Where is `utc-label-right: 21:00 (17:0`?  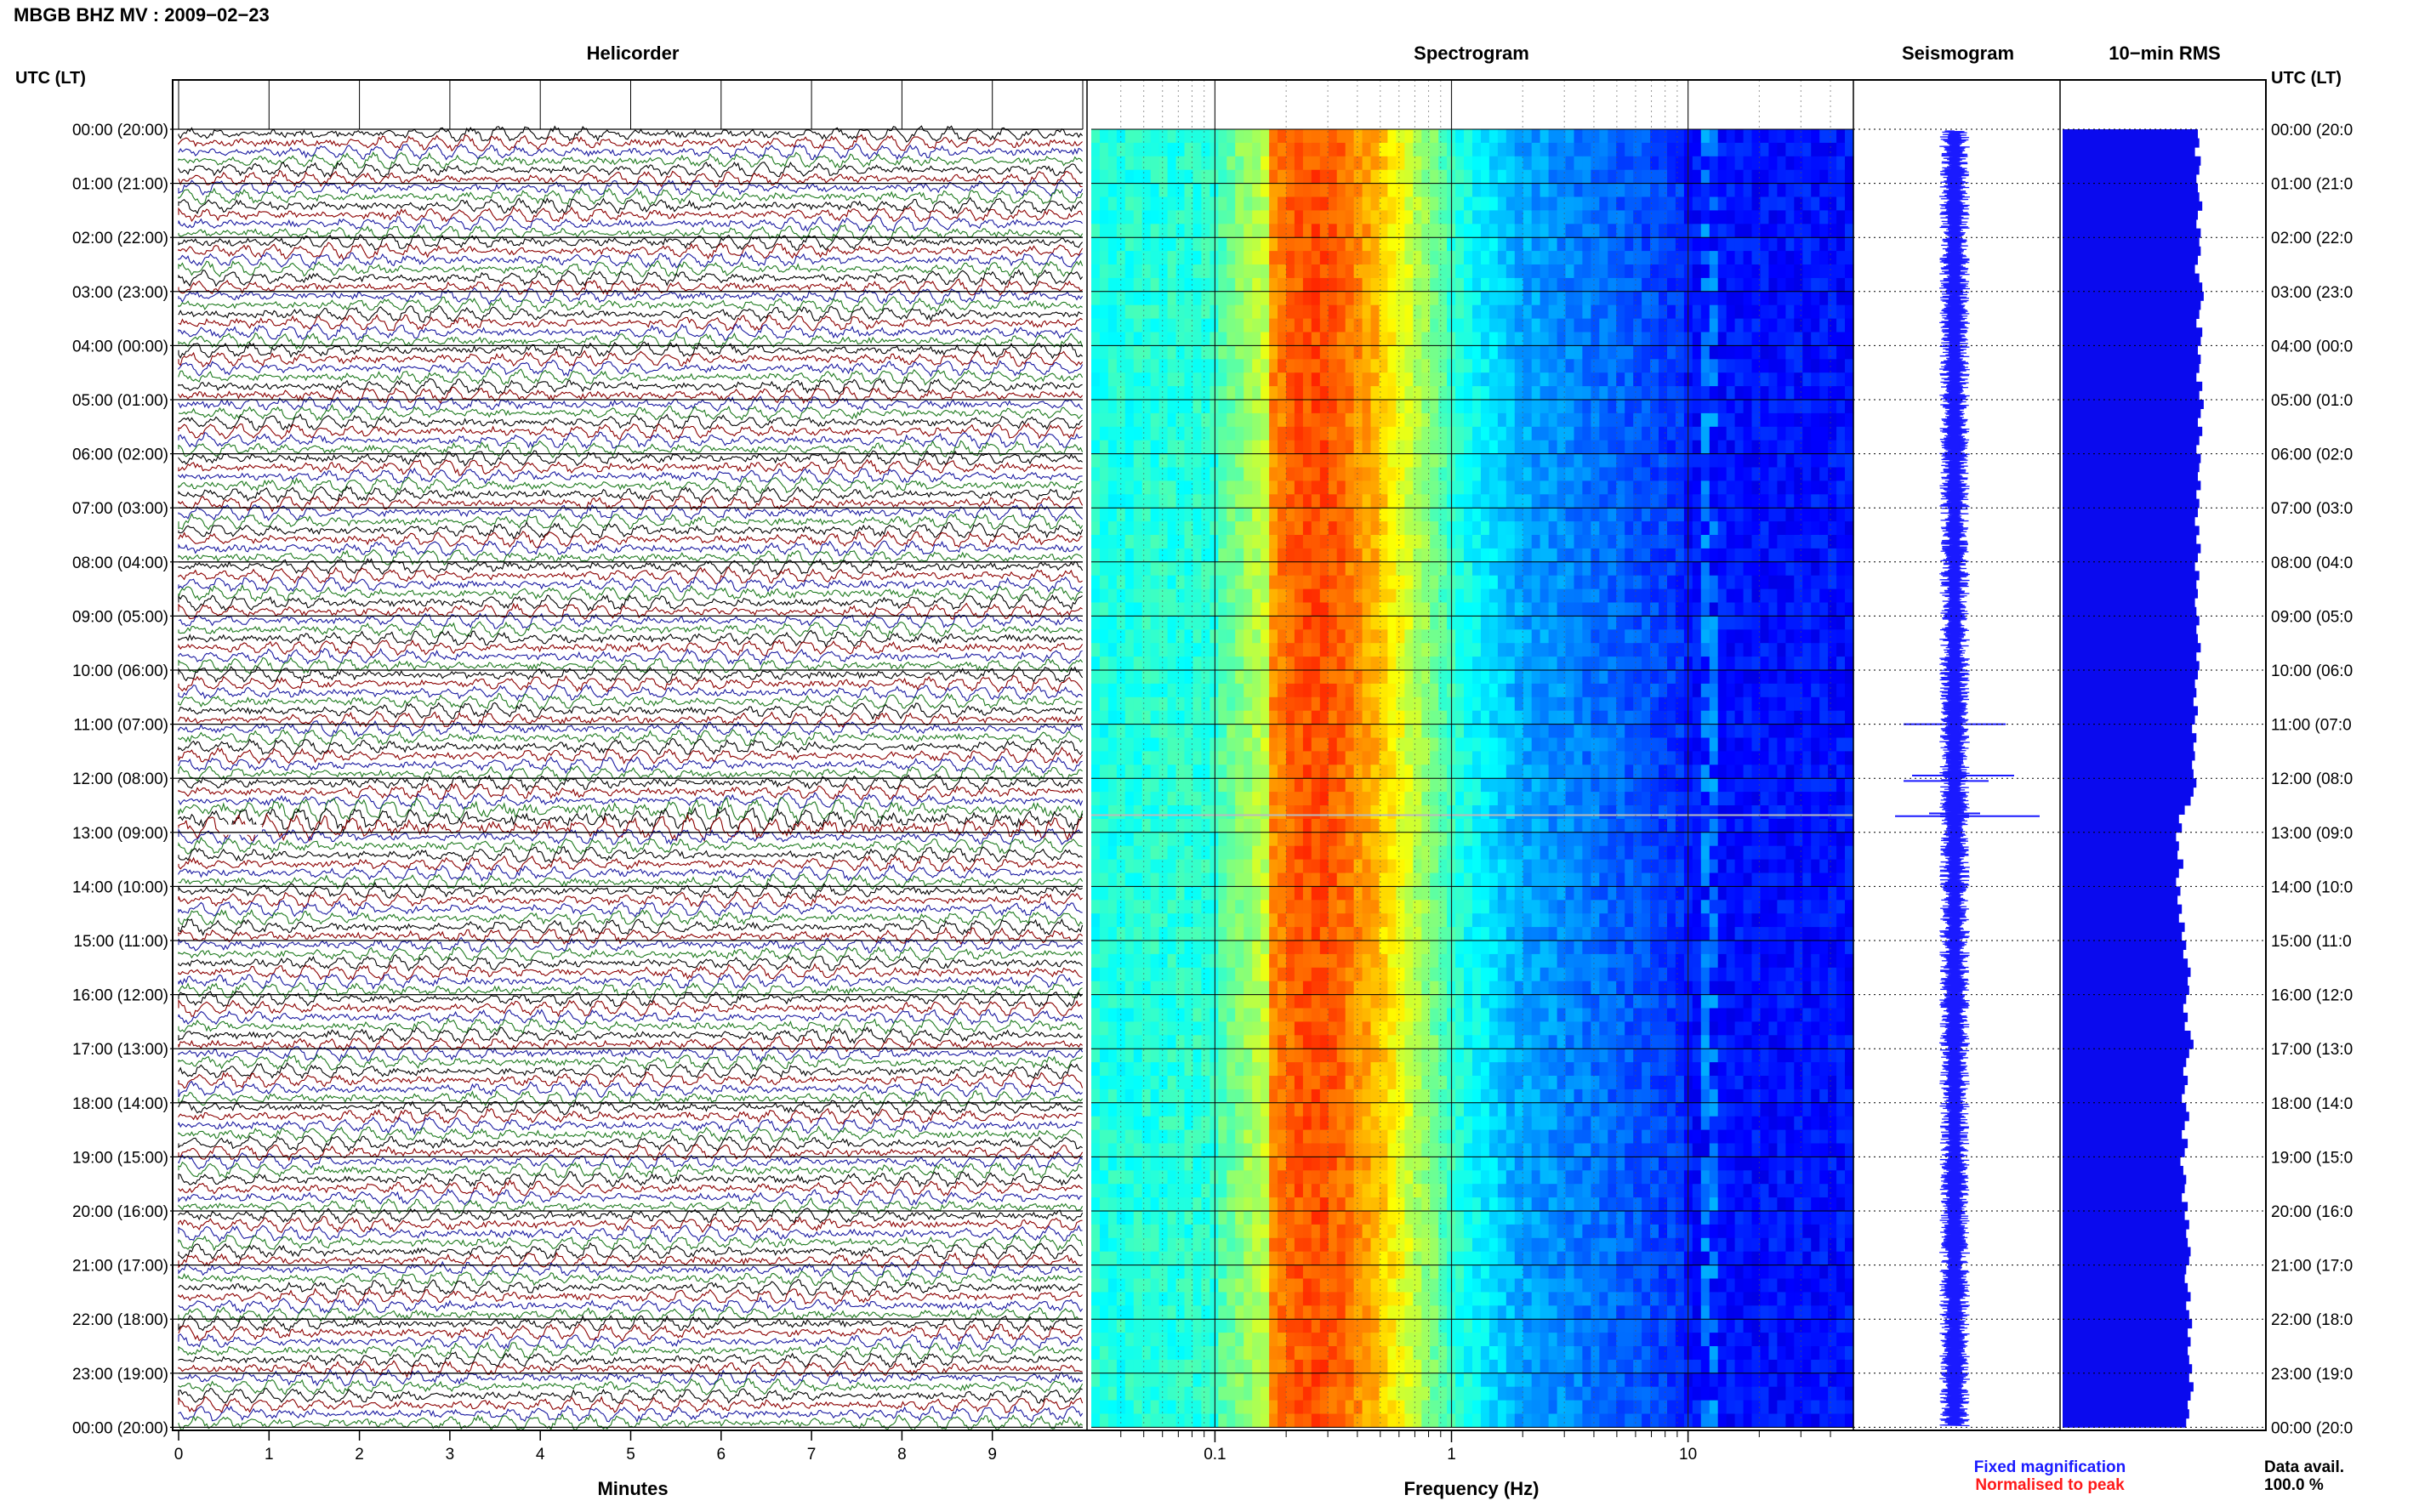
utc-label-right: 21:00 (17:0 is located at coordinates (2312, 1267).